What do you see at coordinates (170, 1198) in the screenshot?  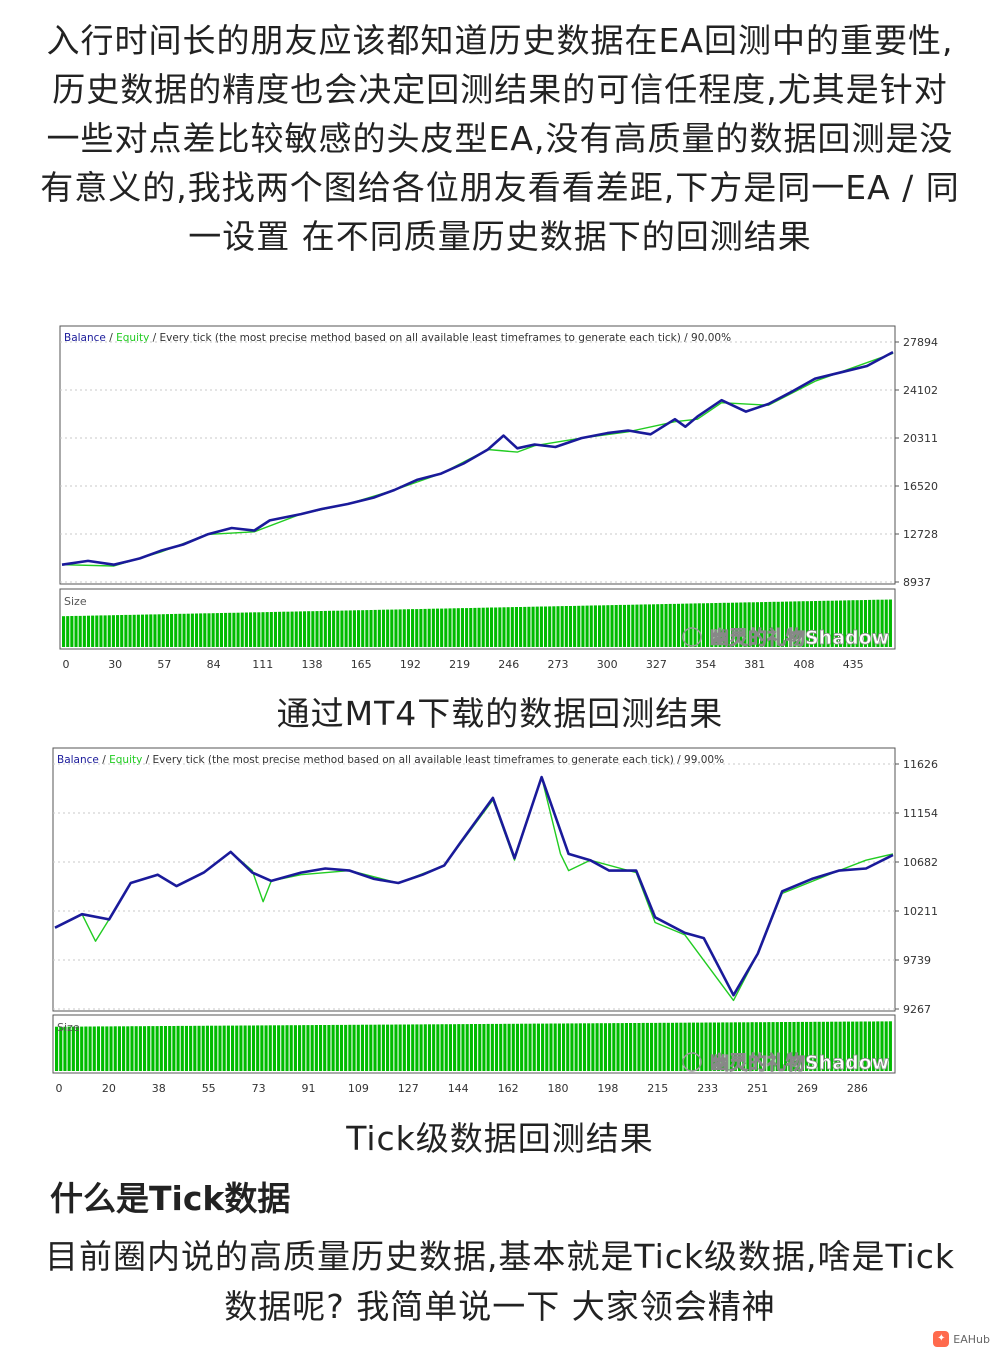 I see `section-title: 什么是Tick数据` at bounding box center [170, 1198].